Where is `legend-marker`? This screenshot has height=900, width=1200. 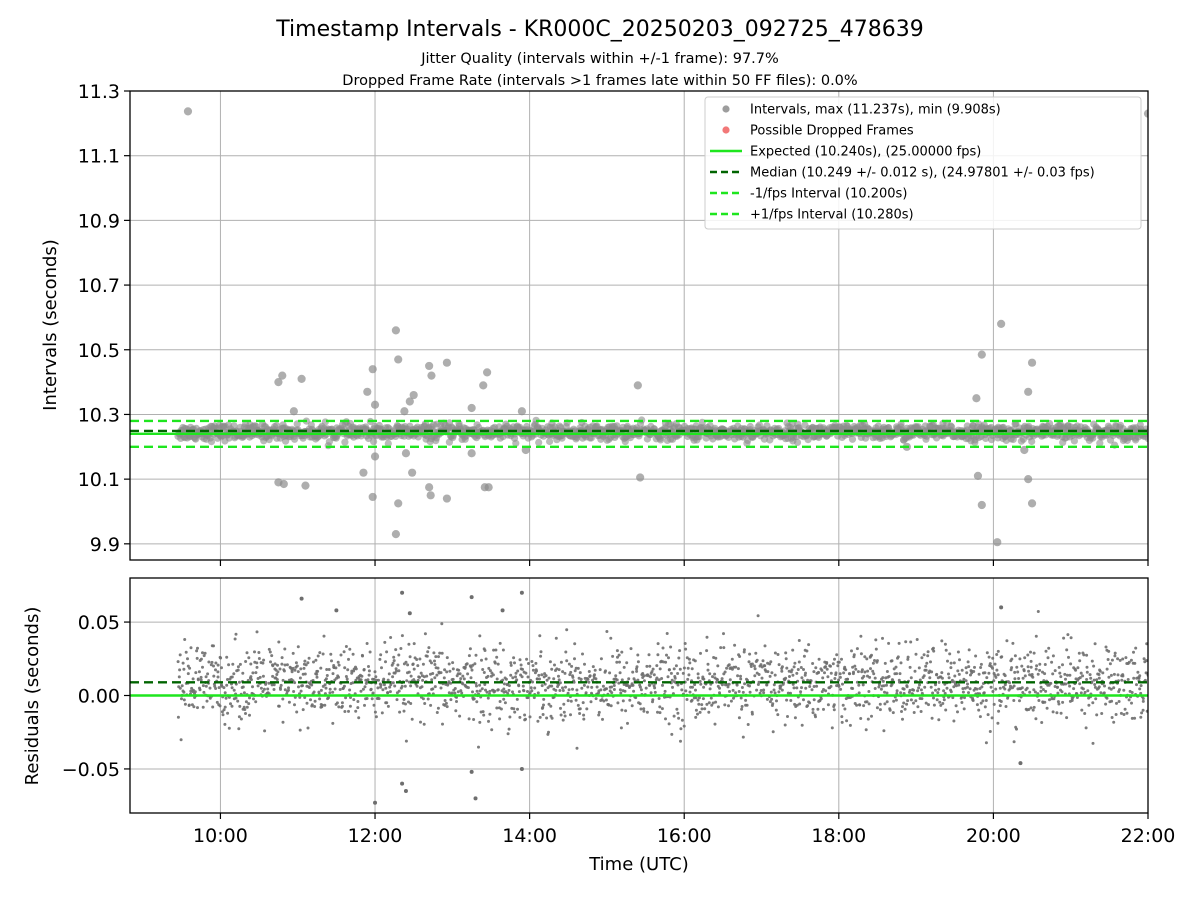 legend-marker is located at coordinates (726, 130).